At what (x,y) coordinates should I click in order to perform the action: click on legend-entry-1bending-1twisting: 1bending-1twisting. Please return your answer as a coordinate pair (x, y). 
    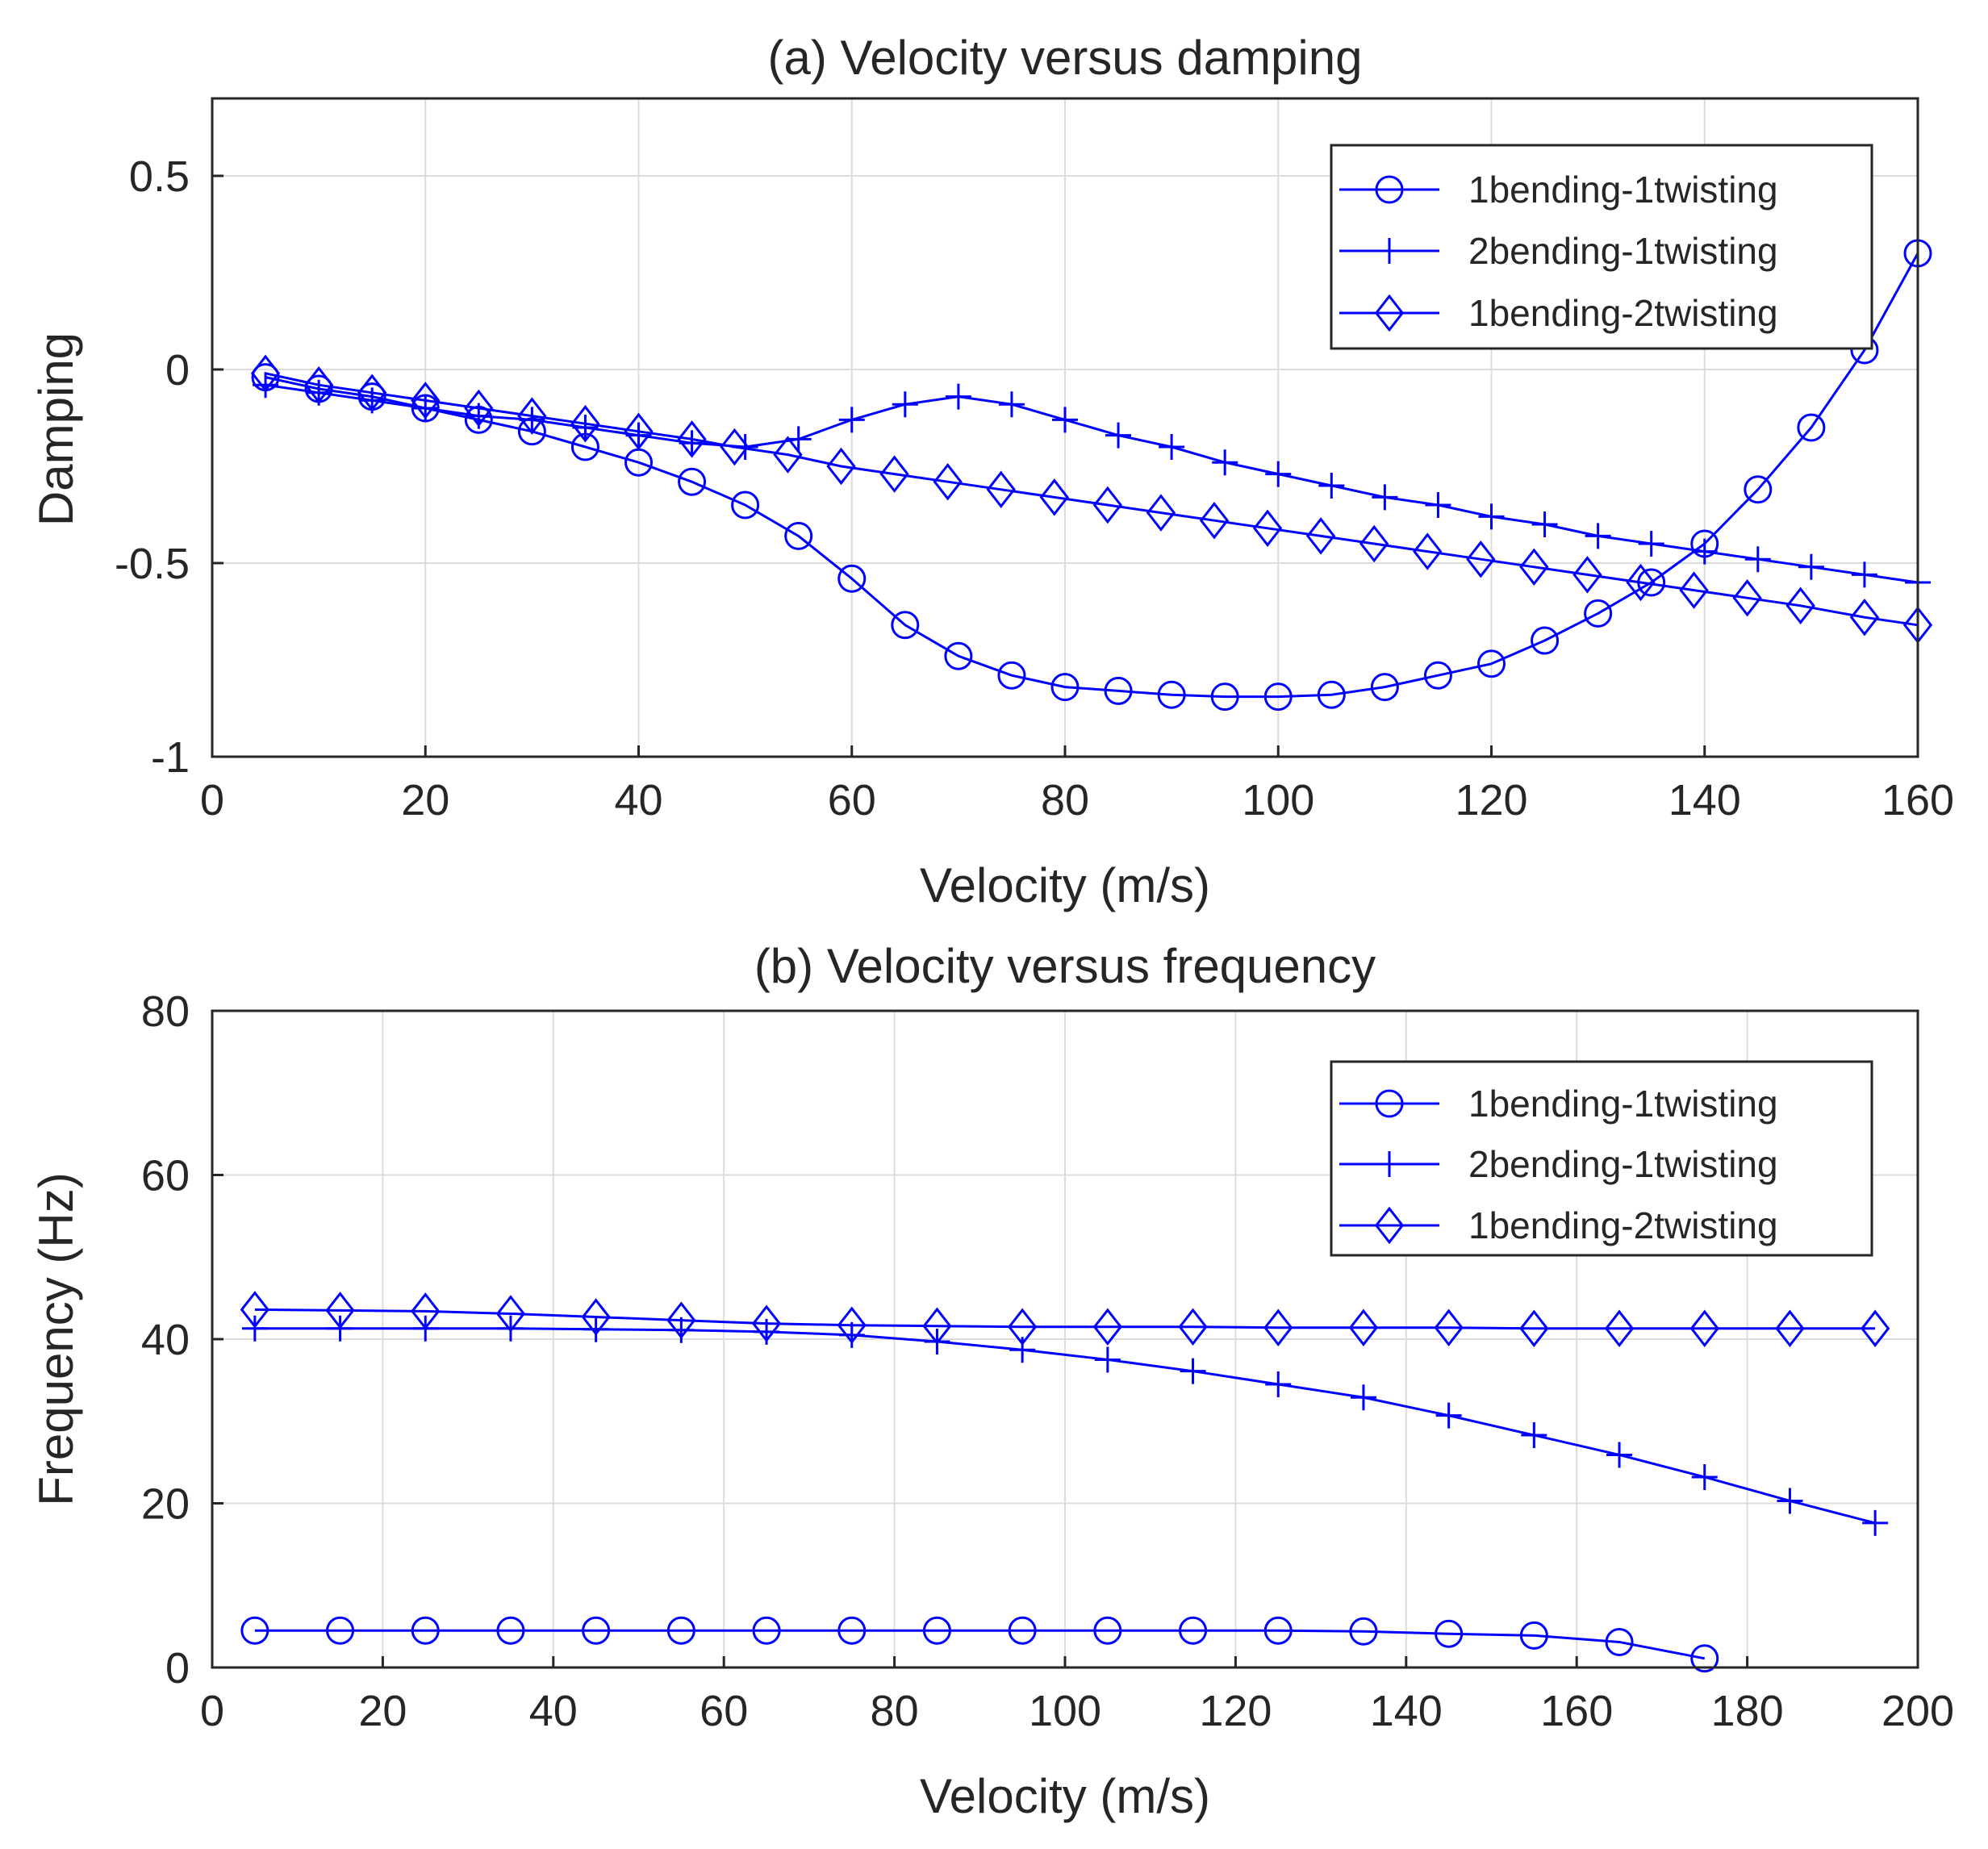
    Looking at the image, I should click on (1623, 1104).